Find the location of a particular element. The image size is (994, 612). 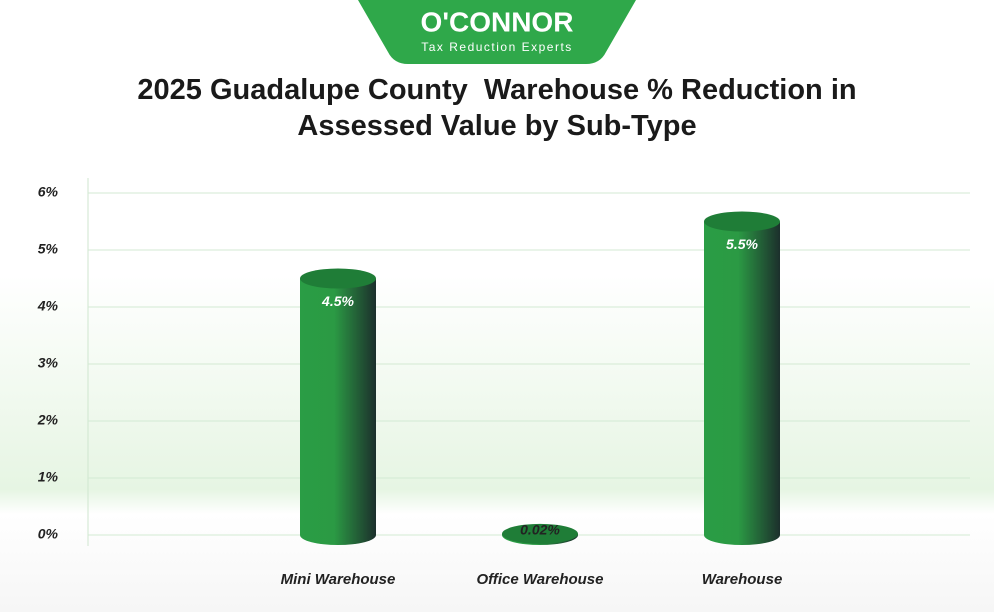

logo-badge is located at coordinates (497, 32).